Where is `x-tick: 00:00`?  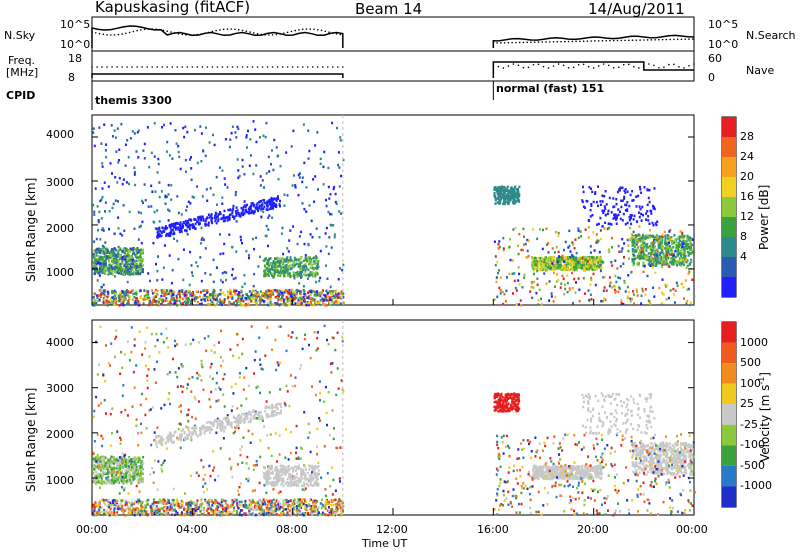
x-tick: 00:00 is located at coordinates (92, 529).